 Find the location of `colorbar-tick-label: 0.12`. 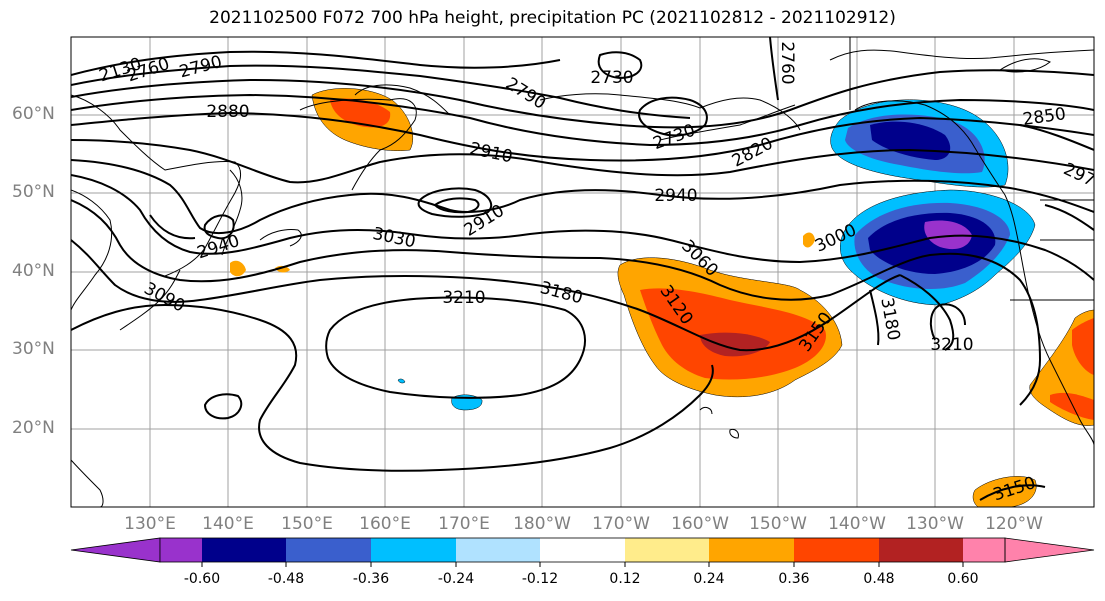

colorbar-tick-label: 0.12 is located at coordinates (625, 579).